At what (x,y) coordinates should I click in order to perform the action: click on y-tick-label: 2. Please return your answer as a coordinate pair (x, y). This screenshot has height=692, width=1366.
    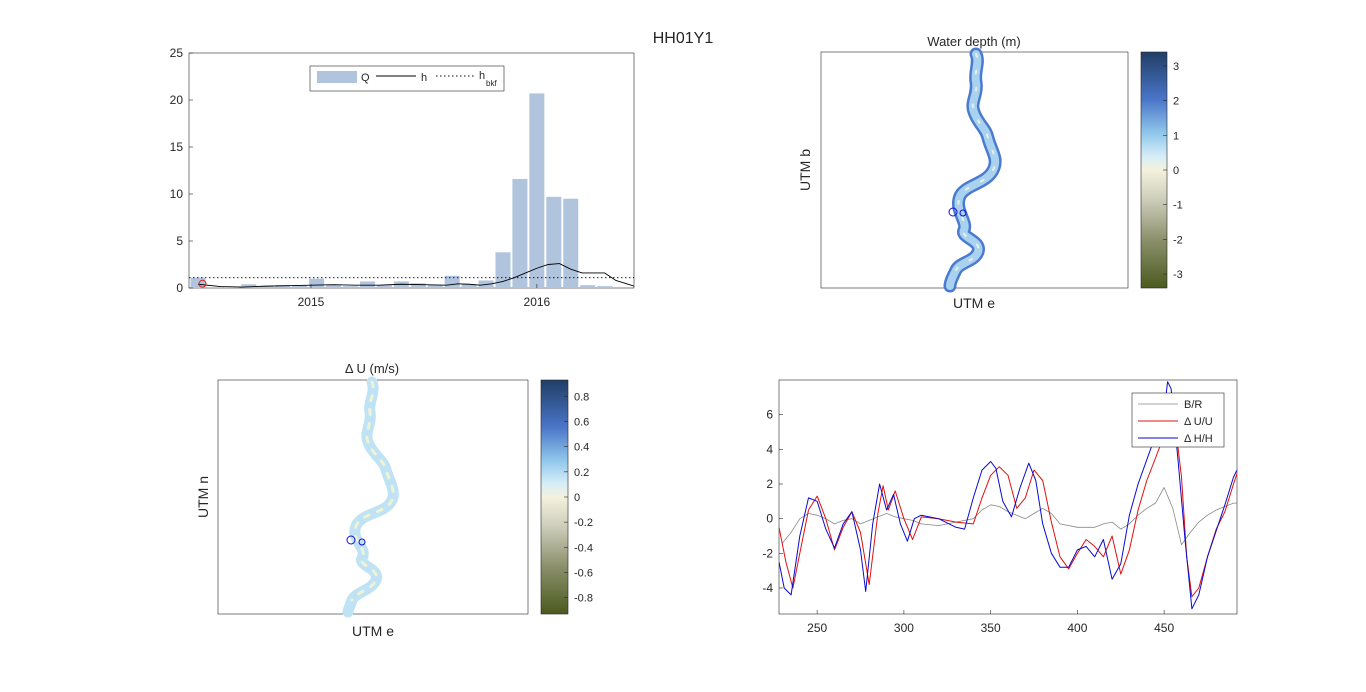
    Looking at the image, I should click on (769, 484).